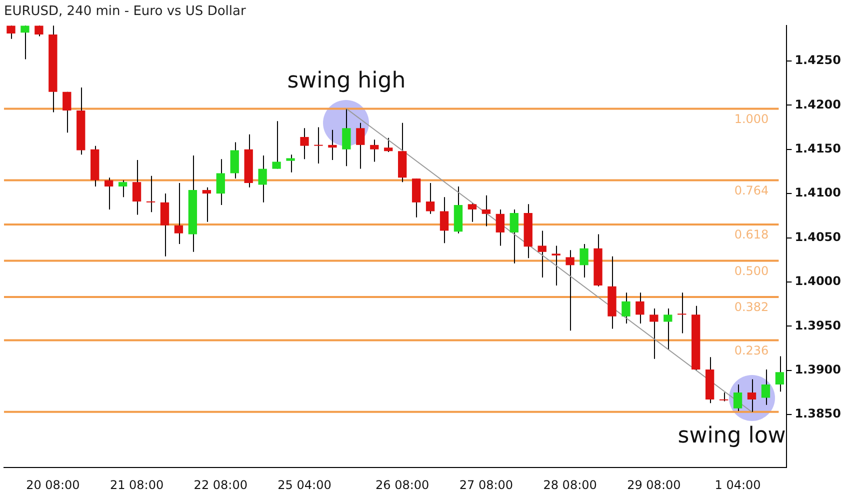 This screenshot has height=500, width=850. Describe the element at coordinates (486, 485) in the screenshot. I see `x-tick-label: 27 08:00` at that location.